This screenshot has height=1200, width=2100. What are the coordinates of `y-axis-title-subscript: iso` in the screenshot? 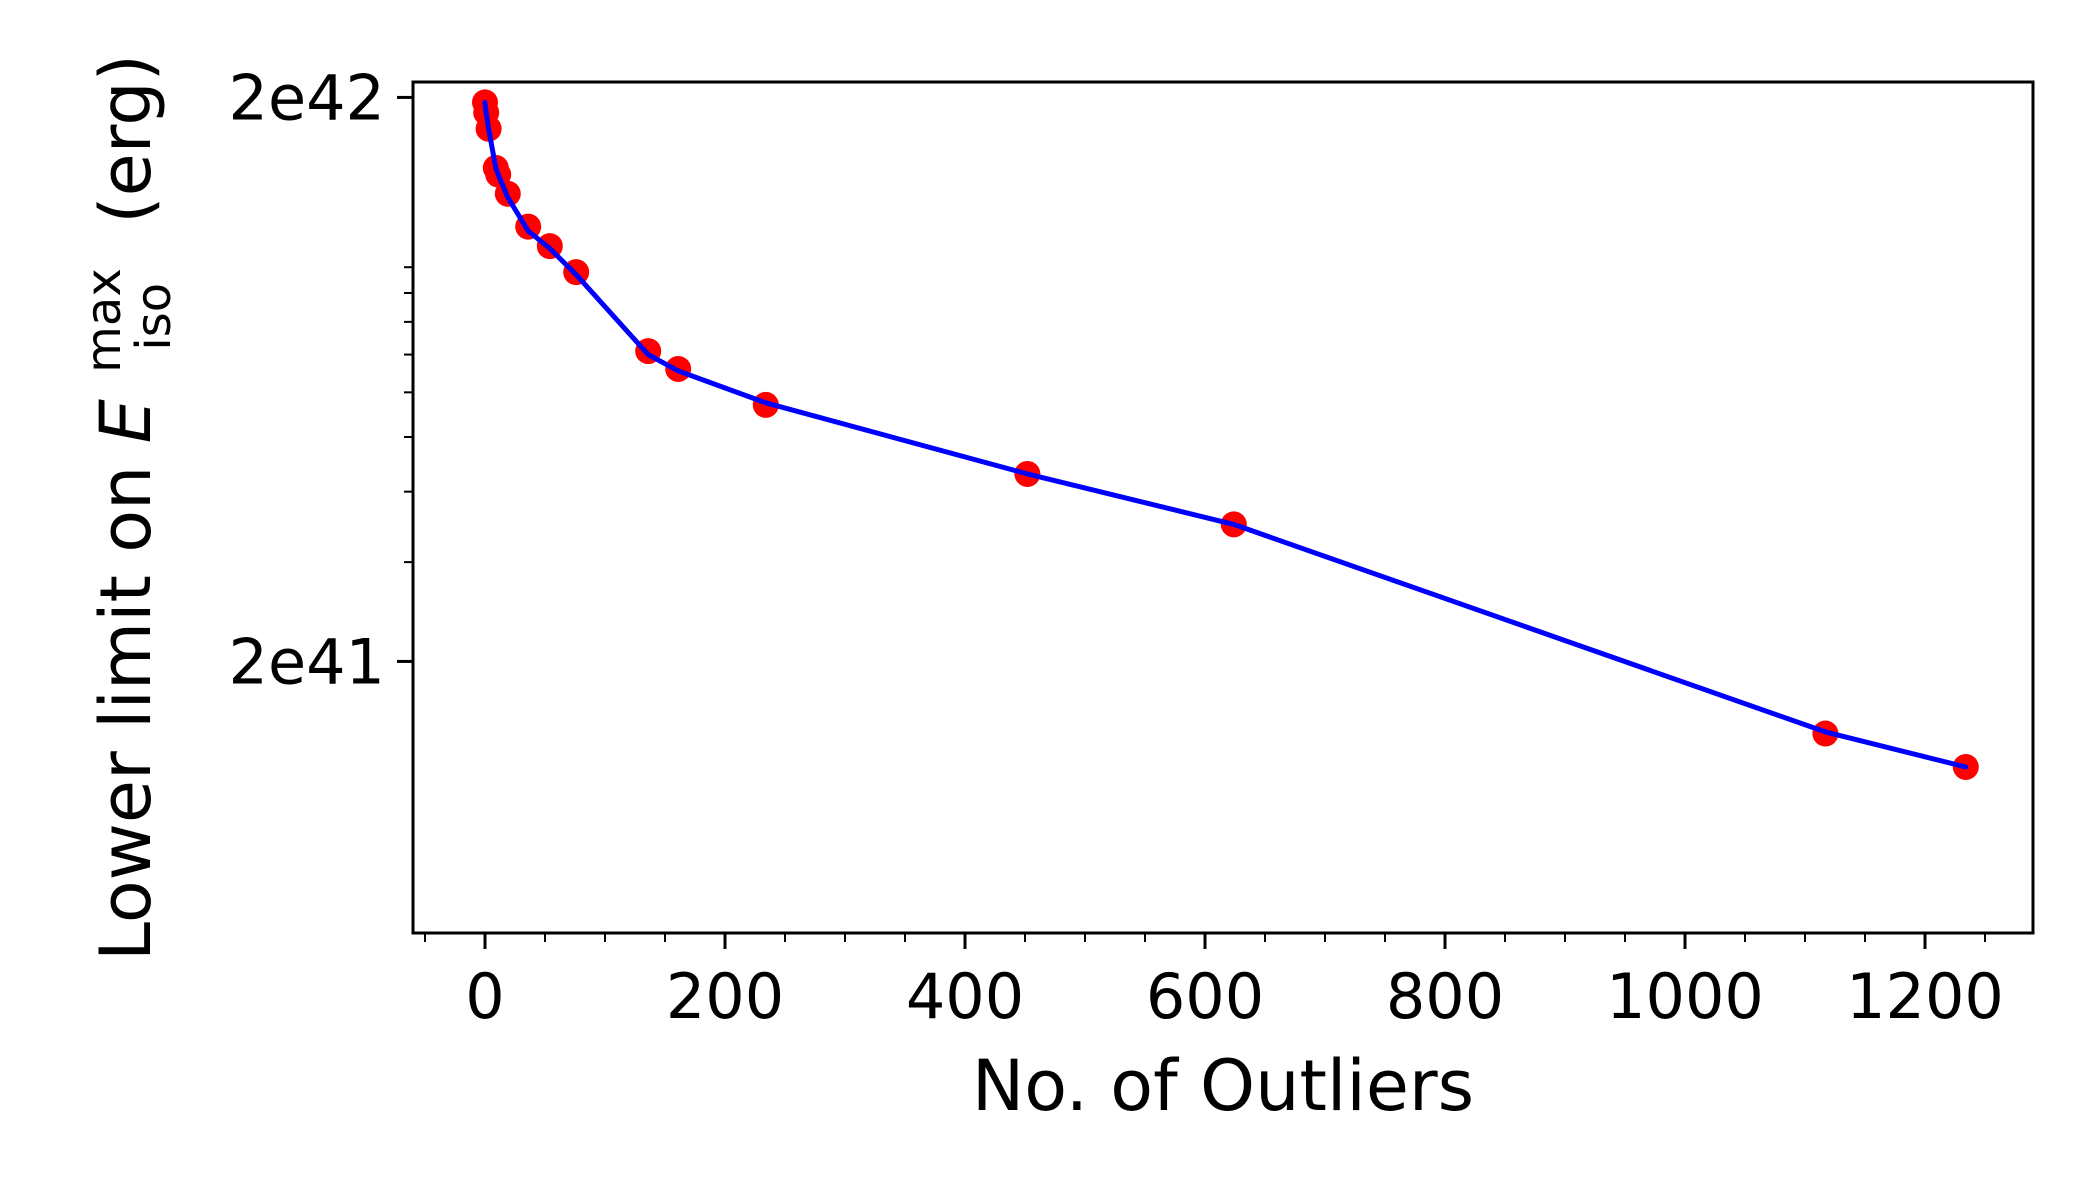 It's located at (154, 317).